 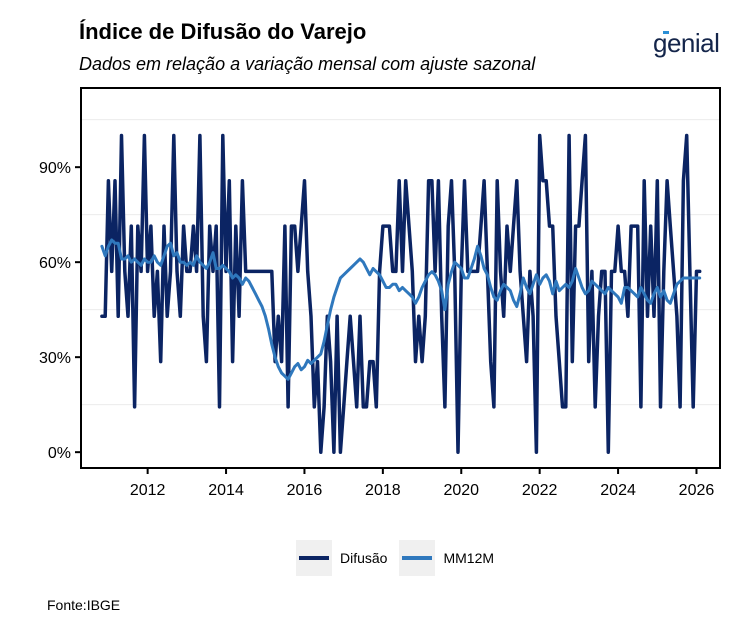 I want to click on x-tick-label: 2024, so click(x=618, y=490).